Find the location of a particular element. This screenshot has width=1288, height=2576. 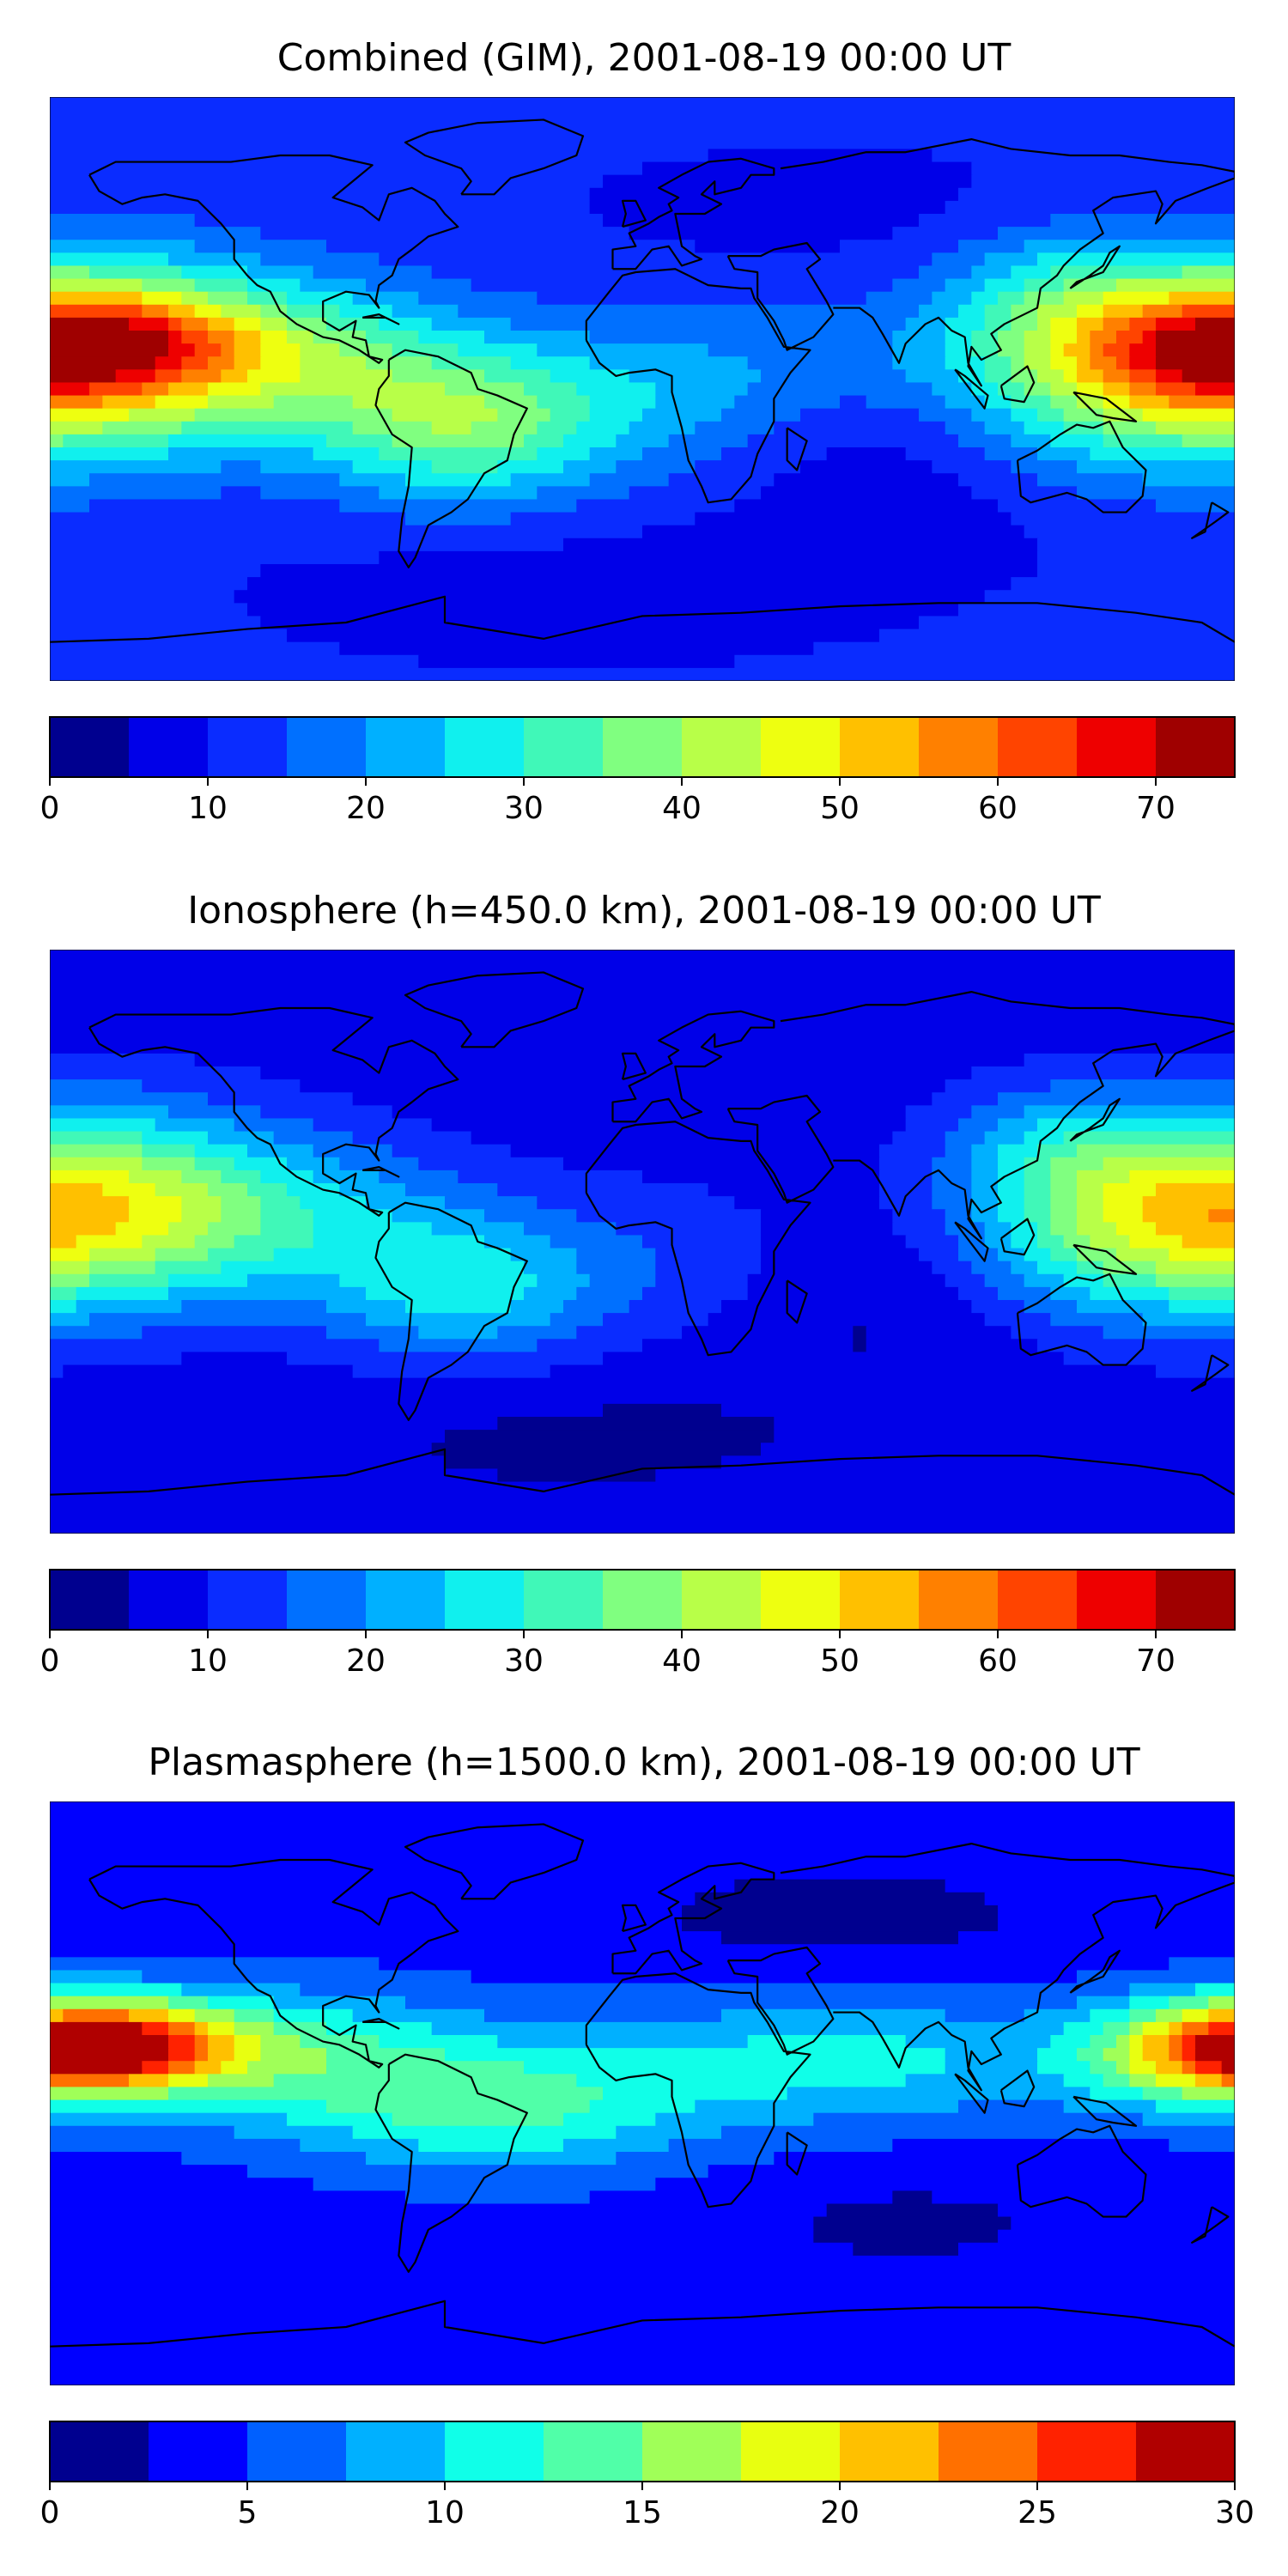

colorbar-tick-label: 30 is located at coordinates (524, 808).